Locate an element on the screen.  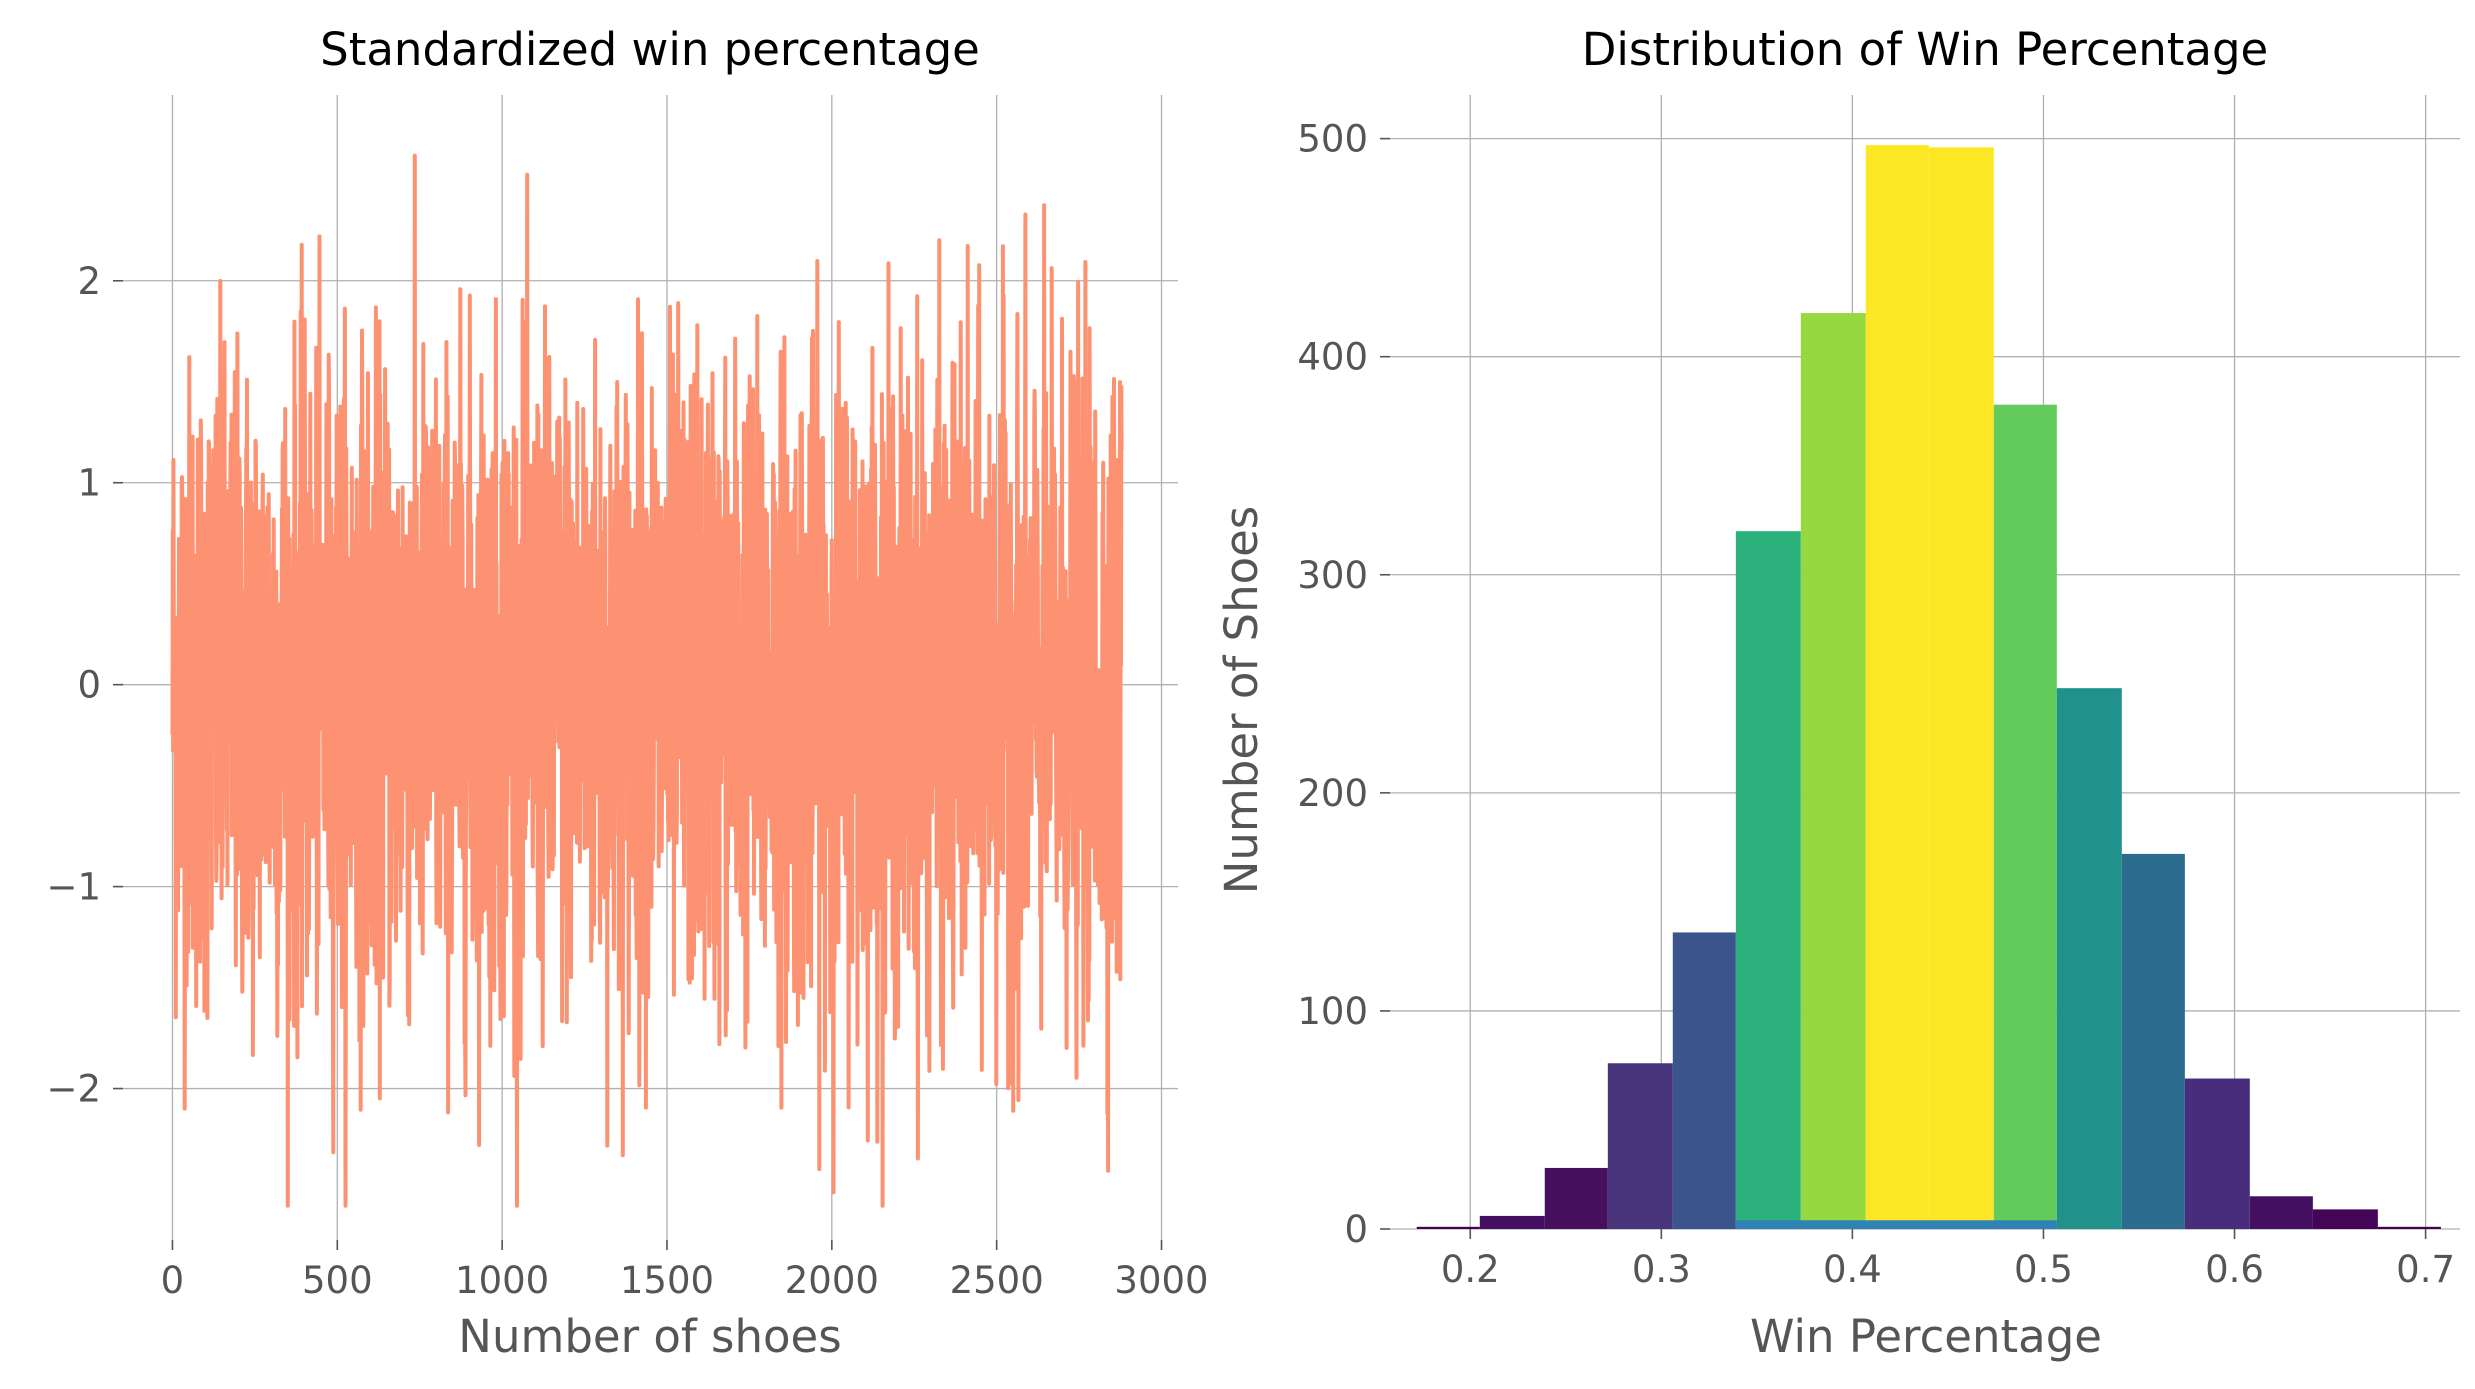
y-tick-label: 1 is located at coordinates (89, 483).